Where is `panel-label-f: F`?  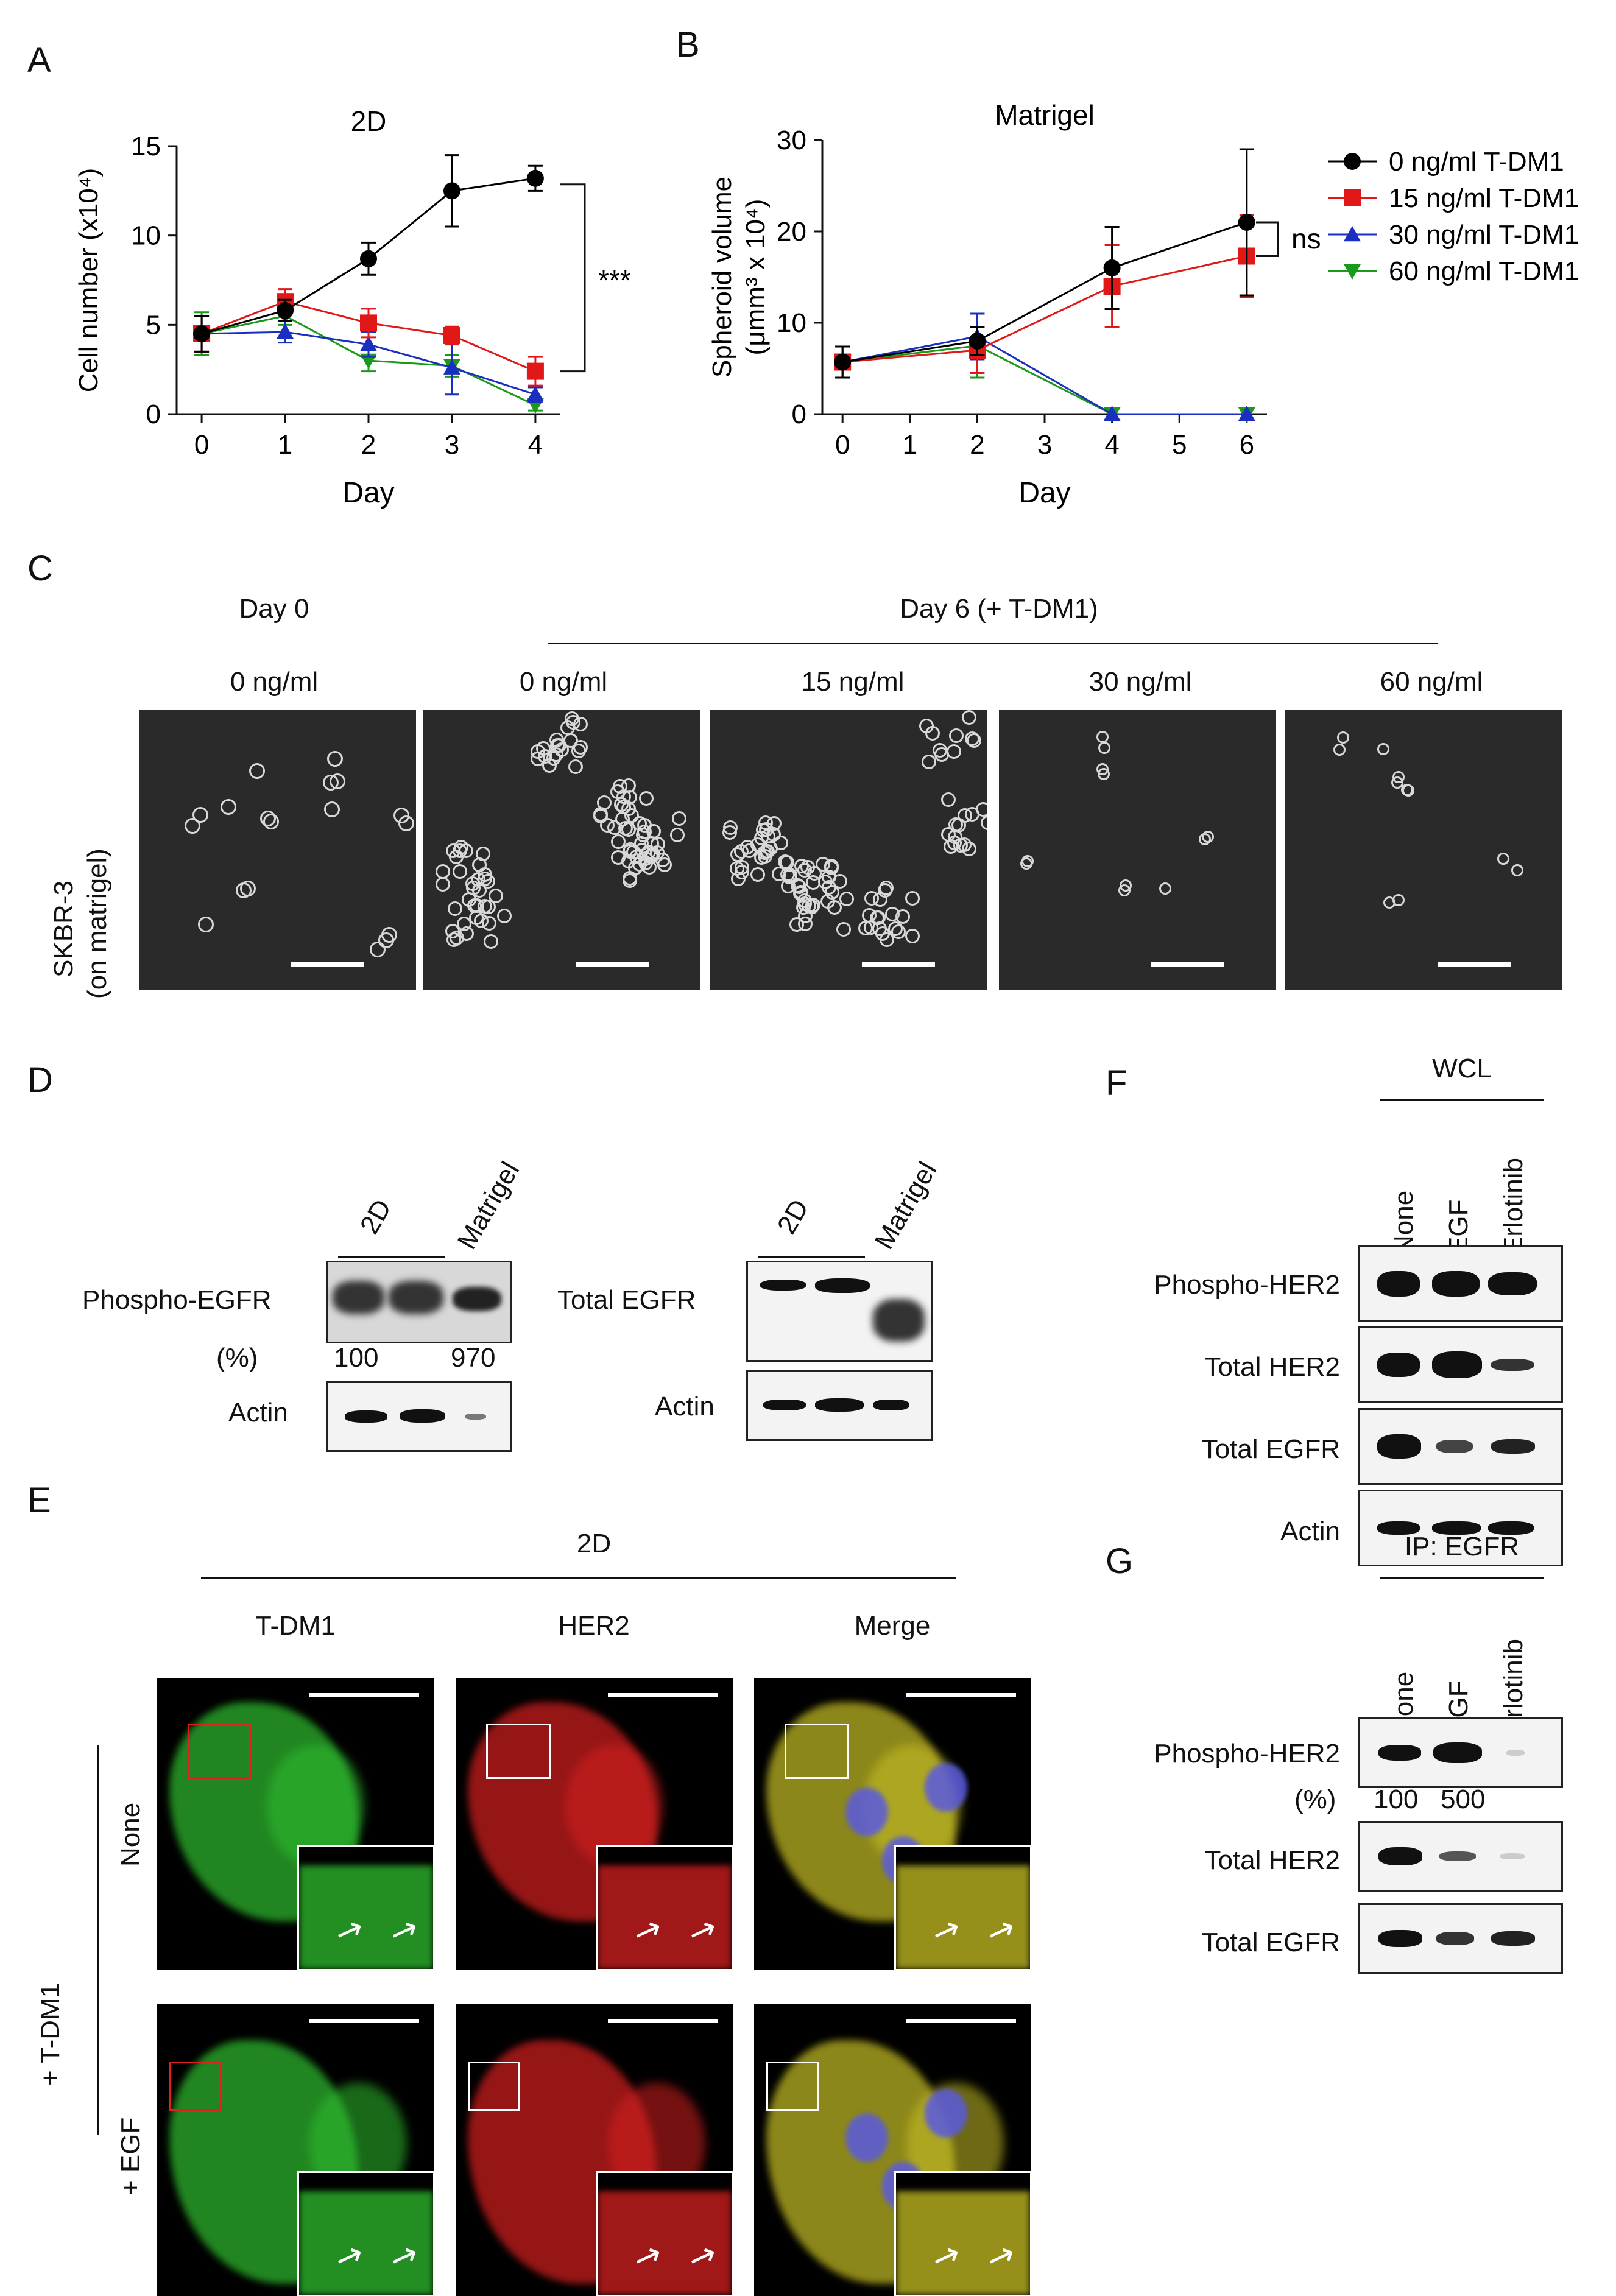
panel-label-f: F is located at coordinates (1116, 1083).